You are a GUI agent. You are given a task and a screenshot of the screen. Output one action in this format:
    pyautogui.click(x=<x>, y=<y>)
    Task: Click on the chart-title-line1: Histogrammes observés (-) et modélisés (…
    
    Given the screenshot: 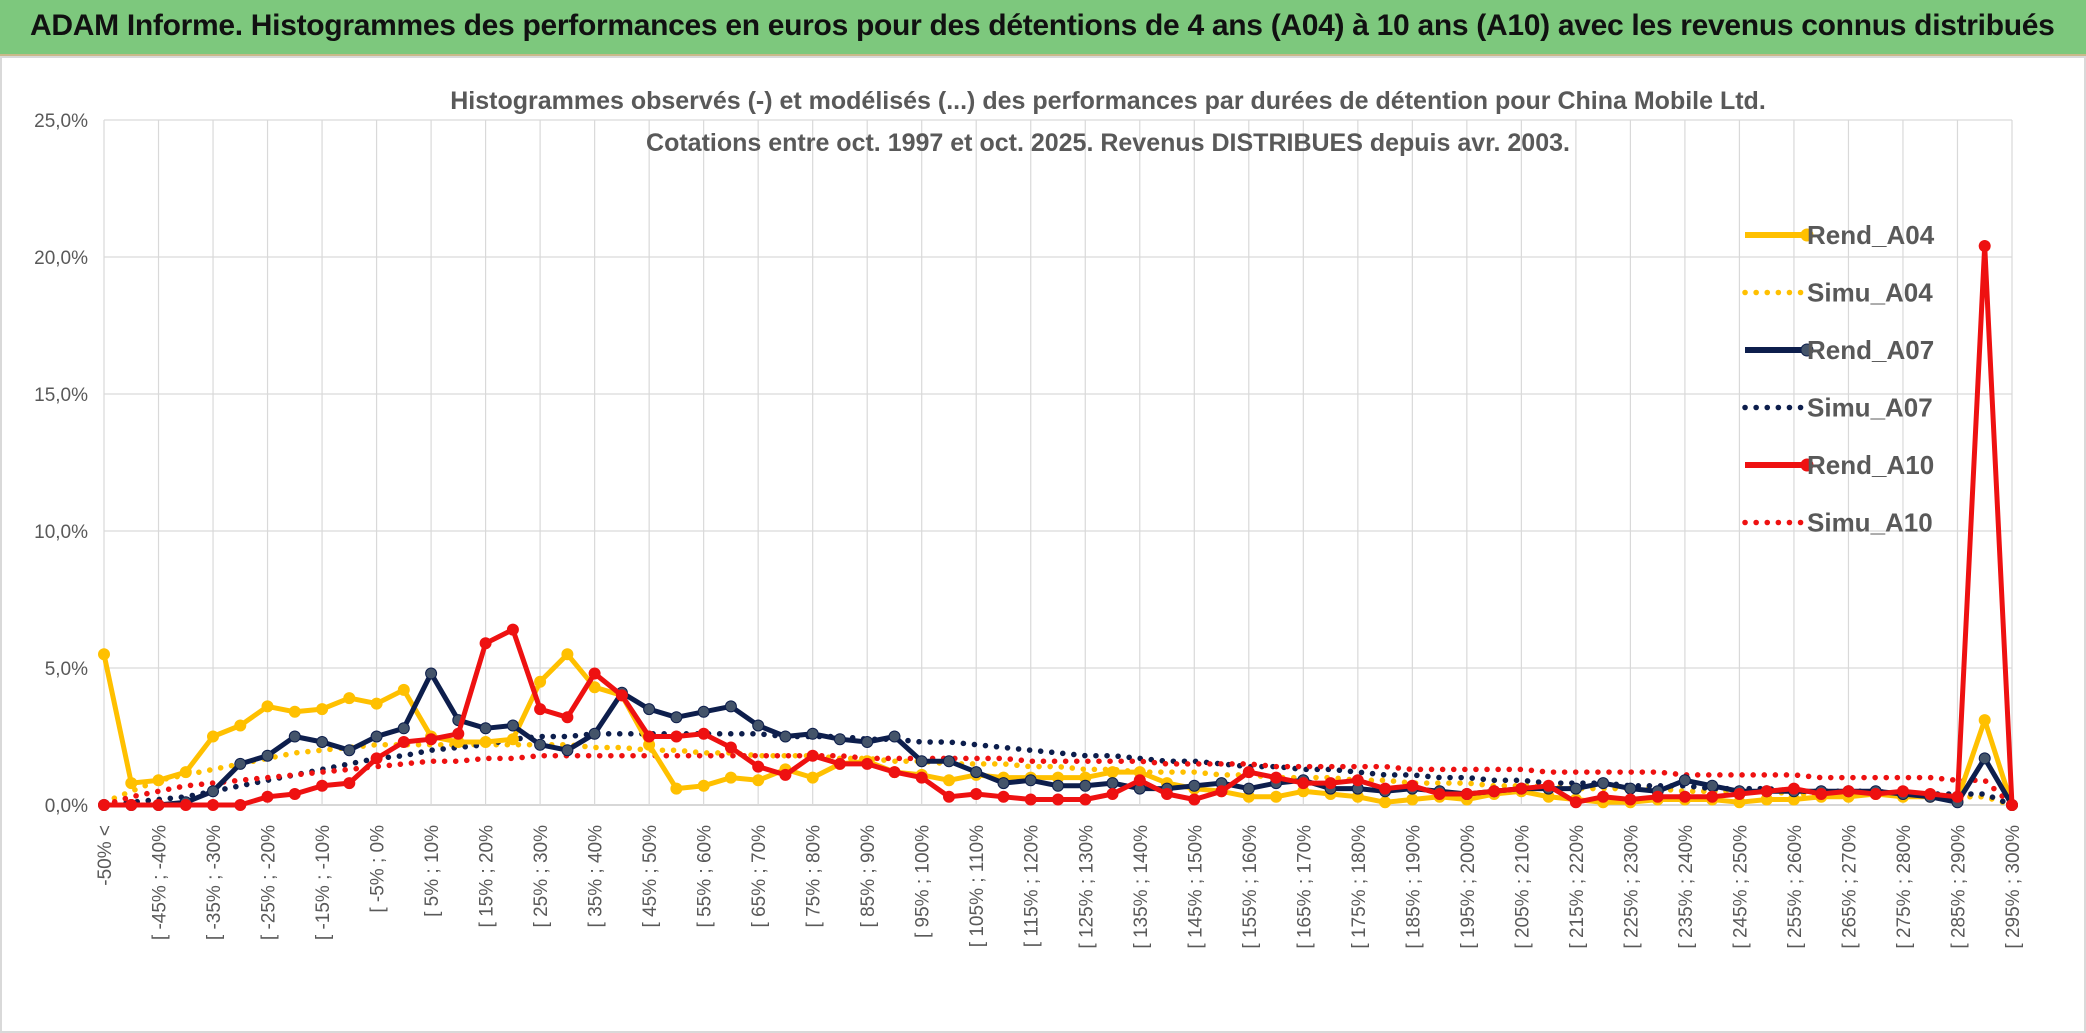 What is the action you would take?
    pyautogui.click(x=1108, y=101)
    